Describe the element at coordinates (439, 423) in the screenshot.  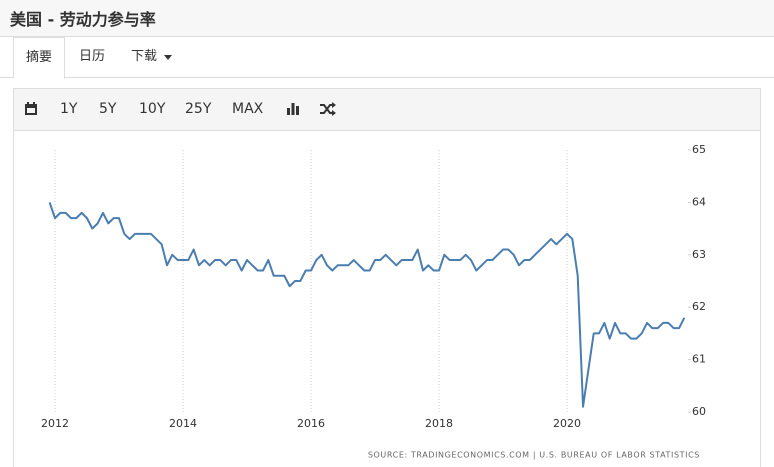
I see `x-tick-label: 2018` at that location.